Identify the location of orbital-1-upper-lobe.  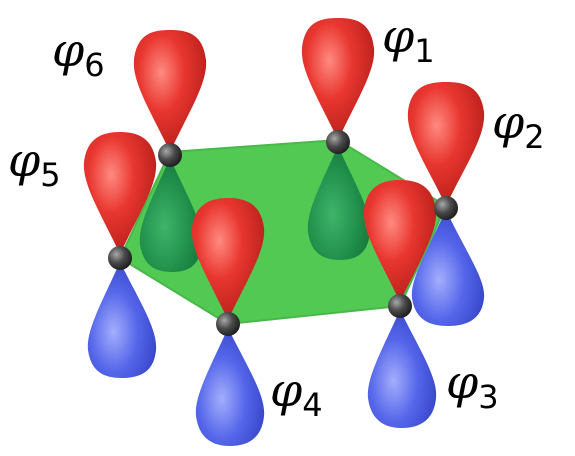
(338, 79).